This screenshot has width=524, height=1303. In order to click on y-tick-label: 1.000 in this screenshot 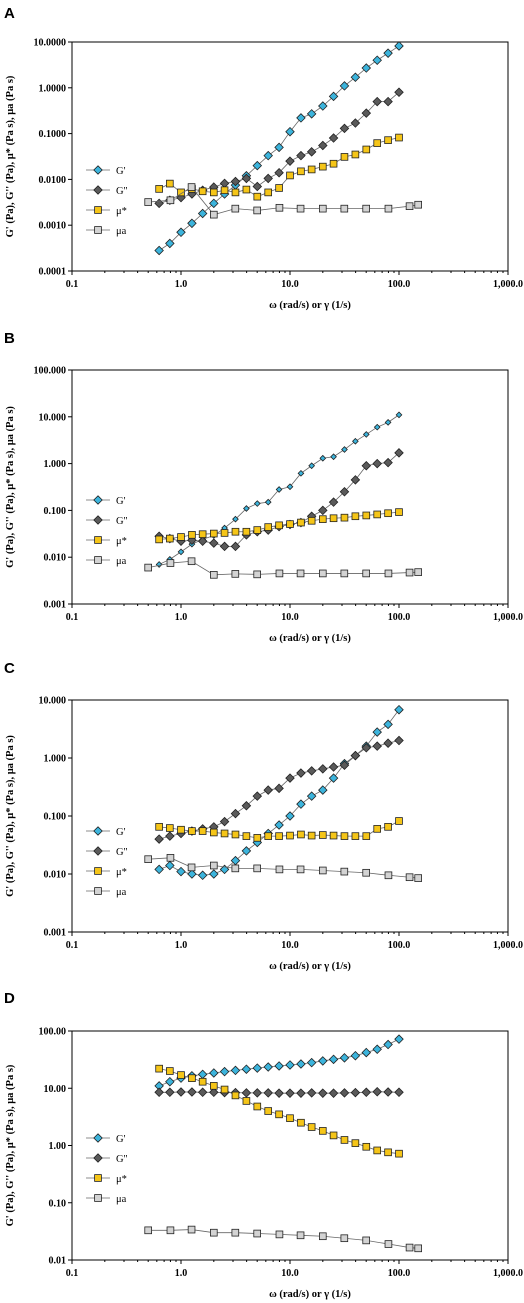, I will do `click(55, 464)`.